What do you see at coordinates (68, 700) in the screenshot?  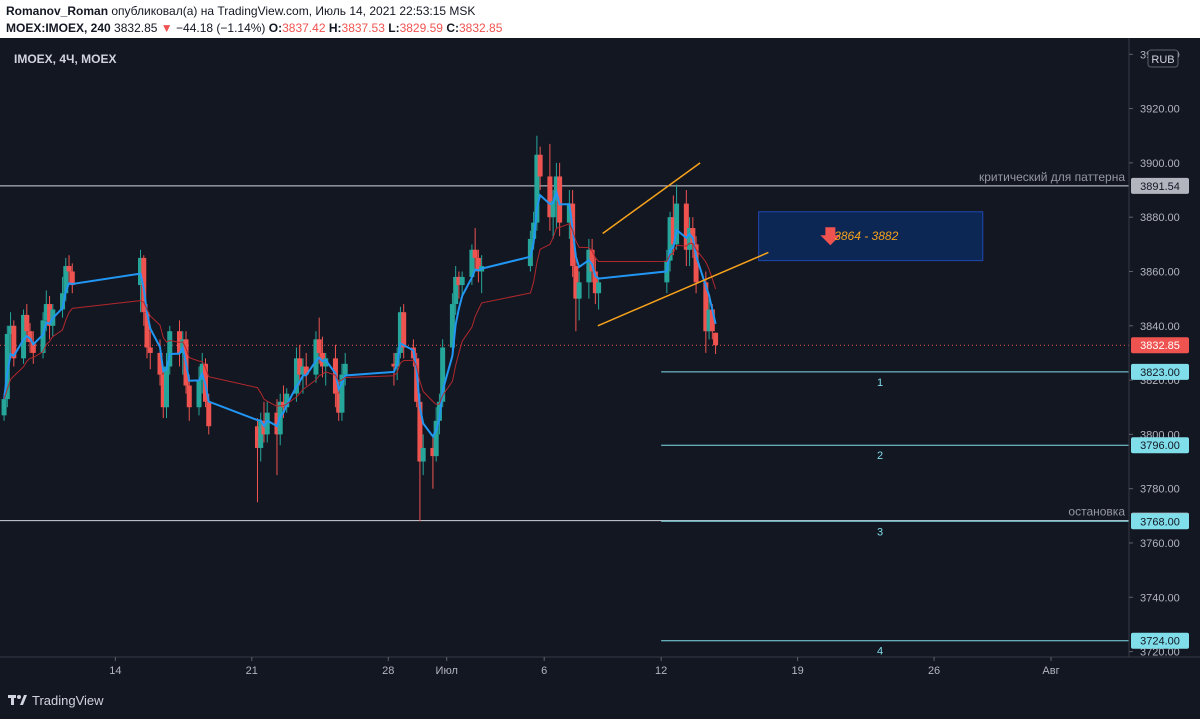 I see `tradingview-brand: TradingView` at bounding box center [68, 700].